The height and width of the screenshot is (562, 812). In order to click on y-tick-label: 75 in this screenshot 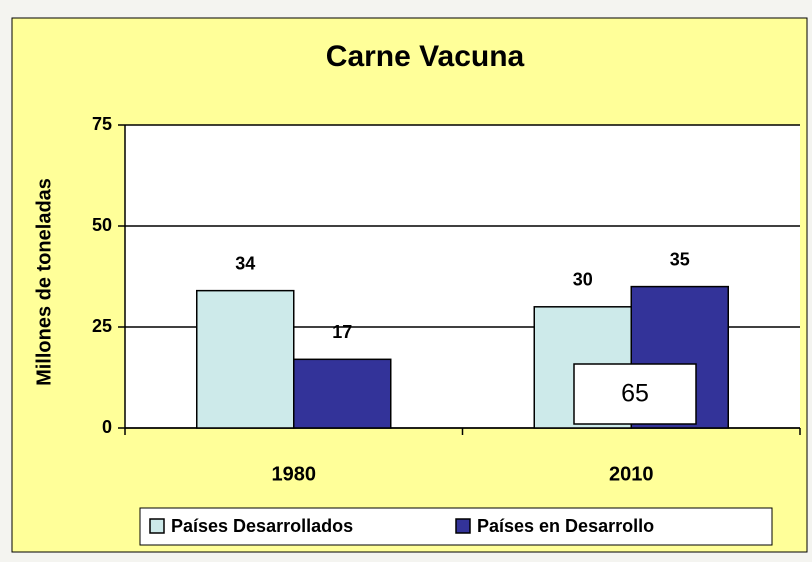, I will do `click(102, 124)`.